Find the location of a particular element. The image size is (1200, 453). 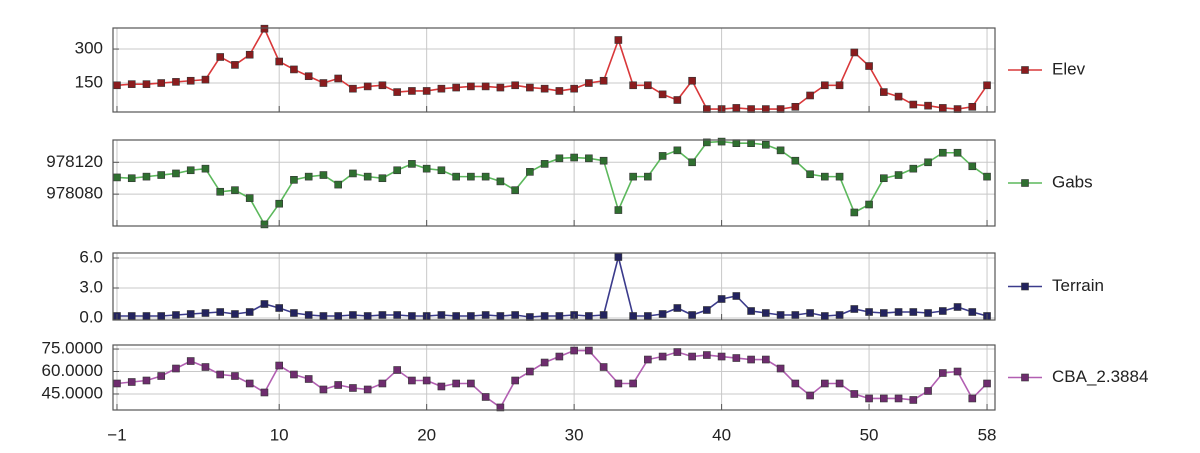

y-tick-label: 150 is located at coordinates (89, 82).